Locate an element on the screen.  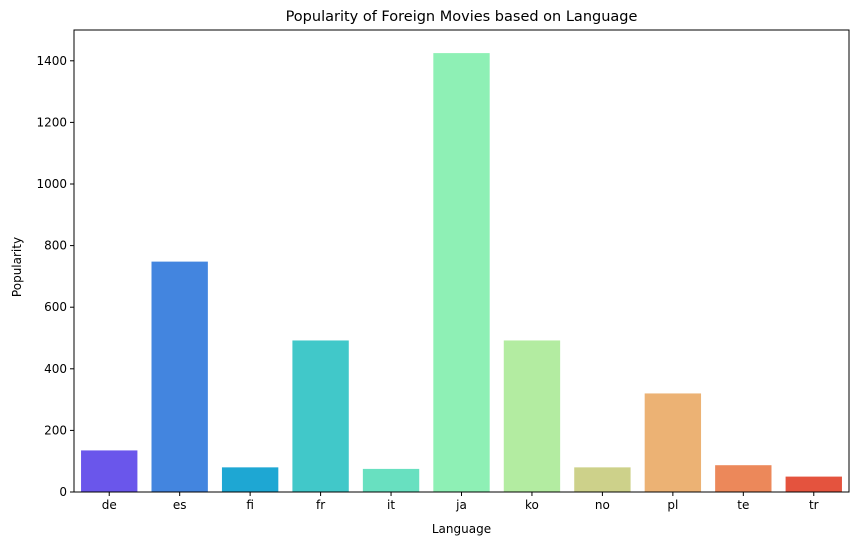
y-tick-label: 0 is located at coordinates (63, 492).